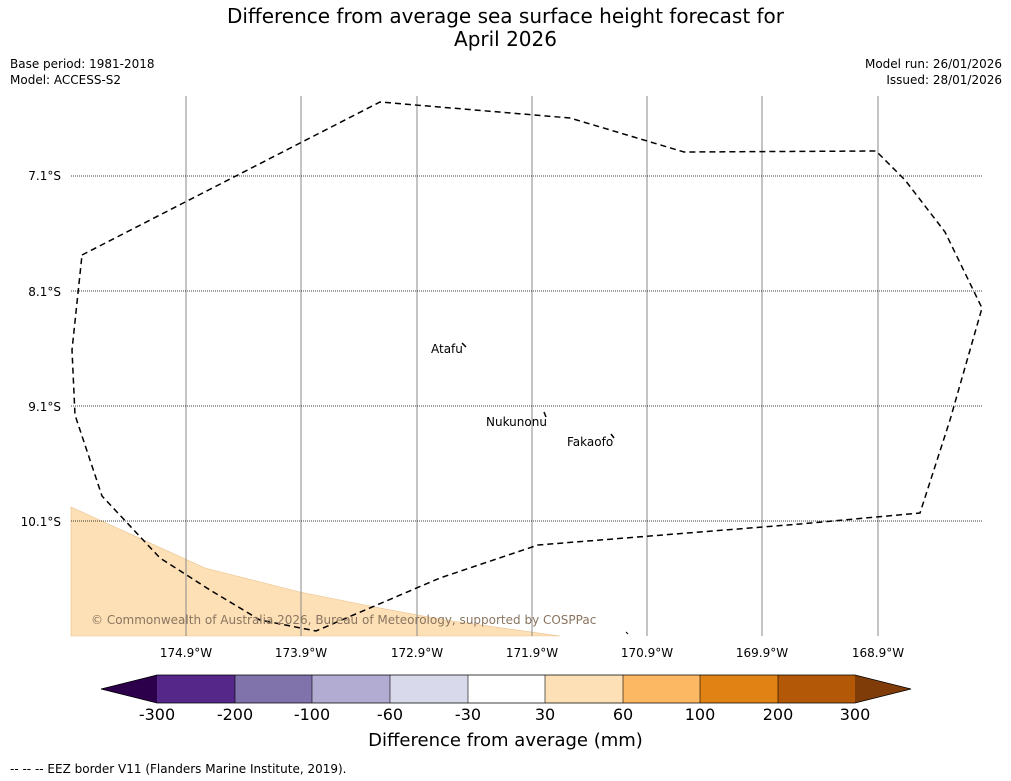 The width and height of the screenshot is (1011, 781). What do you see at coordinates (464, 345) in the screenshot?
I see `atafu-atoll` at bounding box center [464, 345].